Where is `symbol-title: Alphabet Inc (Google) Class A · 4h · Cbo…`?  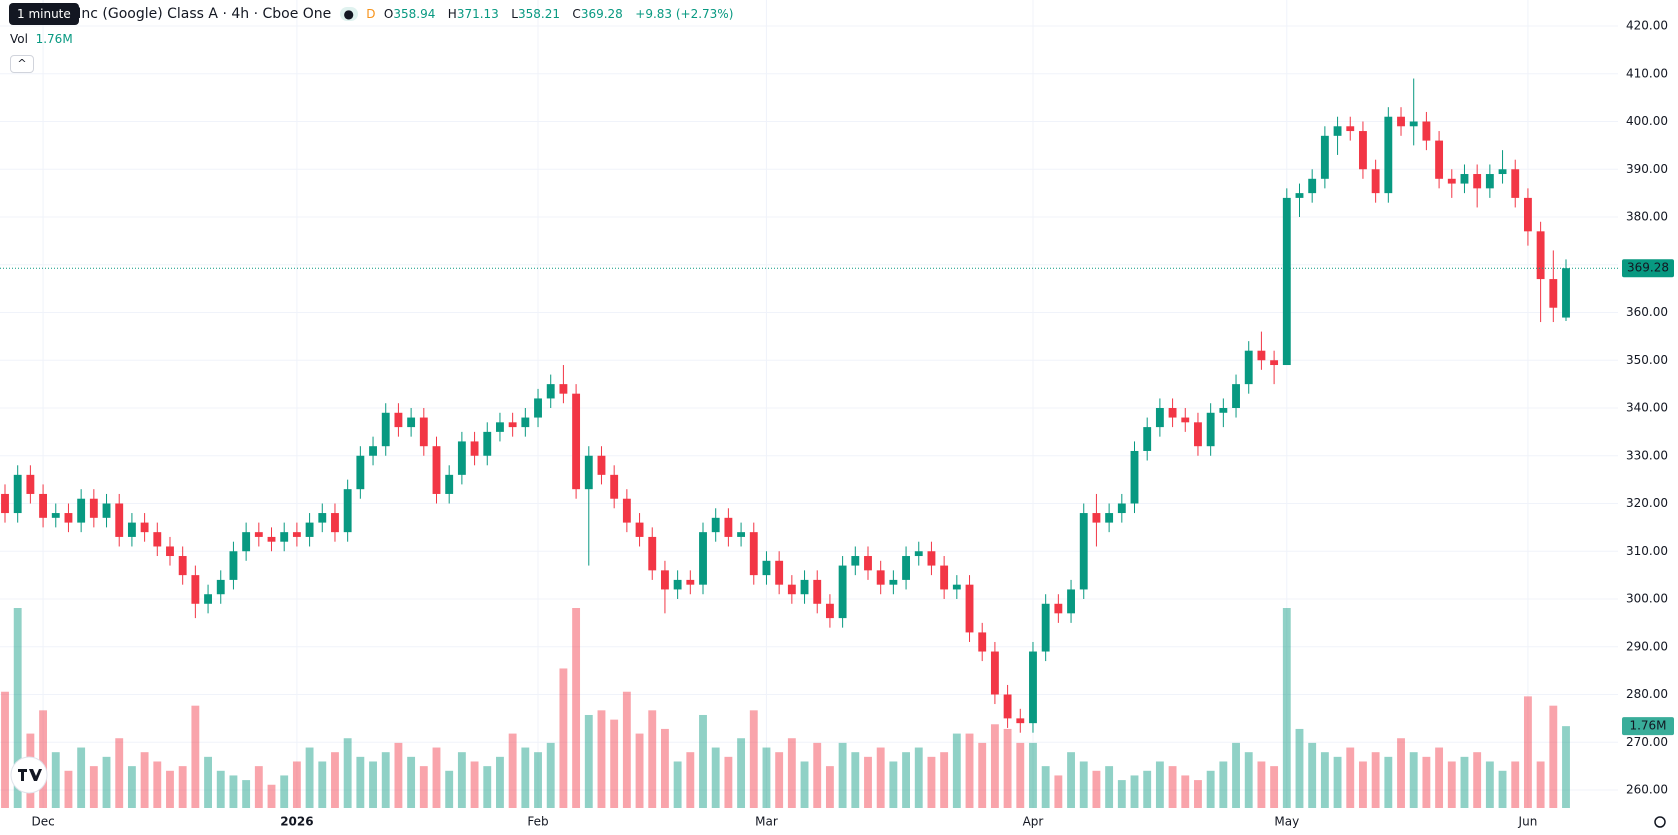
symbol-title: Alphabet Inc (Google) Class A · 4h · Cbo… is located at coordinates (171, 14).